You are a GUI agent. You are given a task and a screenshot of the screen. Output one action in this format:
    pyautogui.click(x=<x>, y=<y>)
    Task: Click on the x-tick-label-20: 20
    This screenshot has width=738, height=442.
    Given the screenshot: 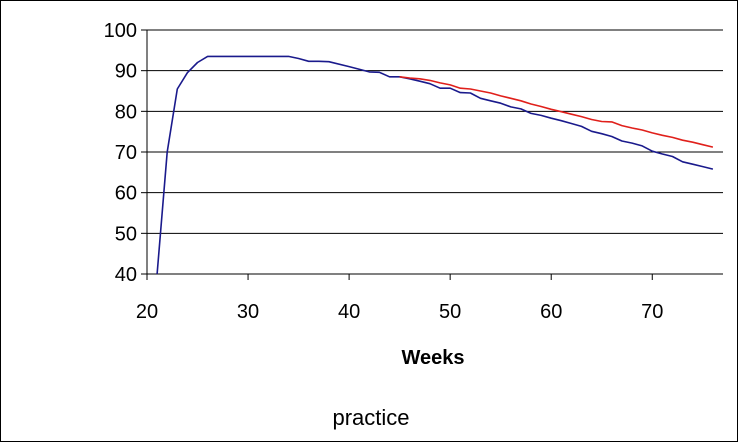 What is the action you would take?
    pyautogui.click(x=147, y=312)
    